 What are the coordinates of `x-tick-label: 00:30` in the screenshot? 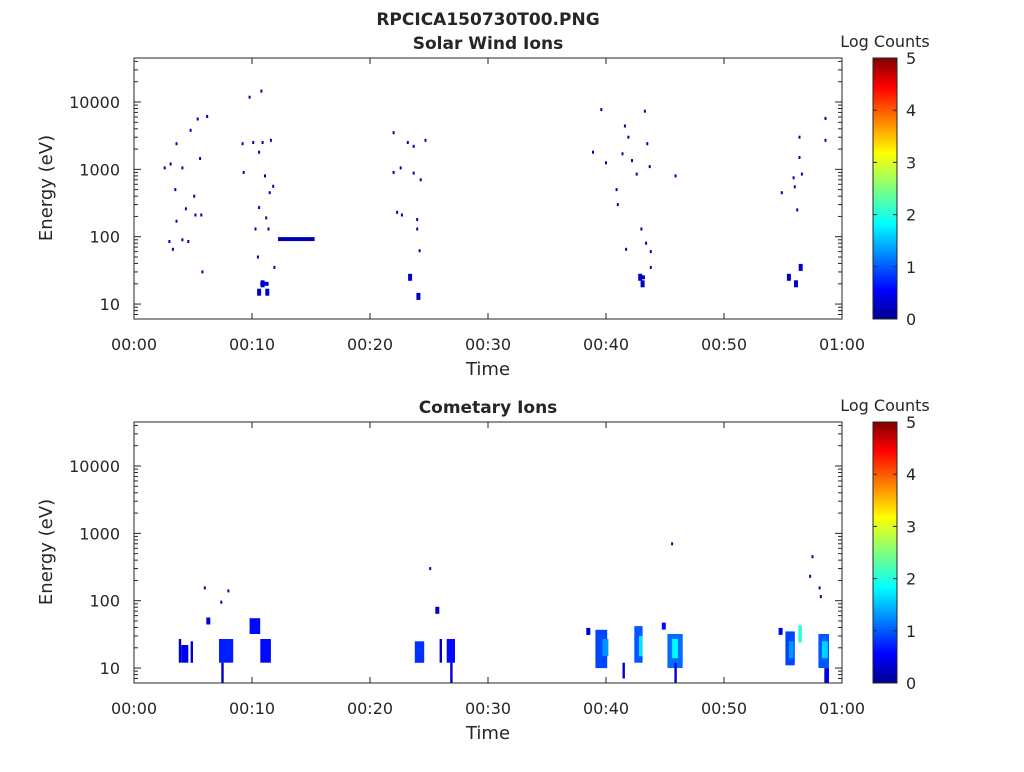 It's located at (488, 708).